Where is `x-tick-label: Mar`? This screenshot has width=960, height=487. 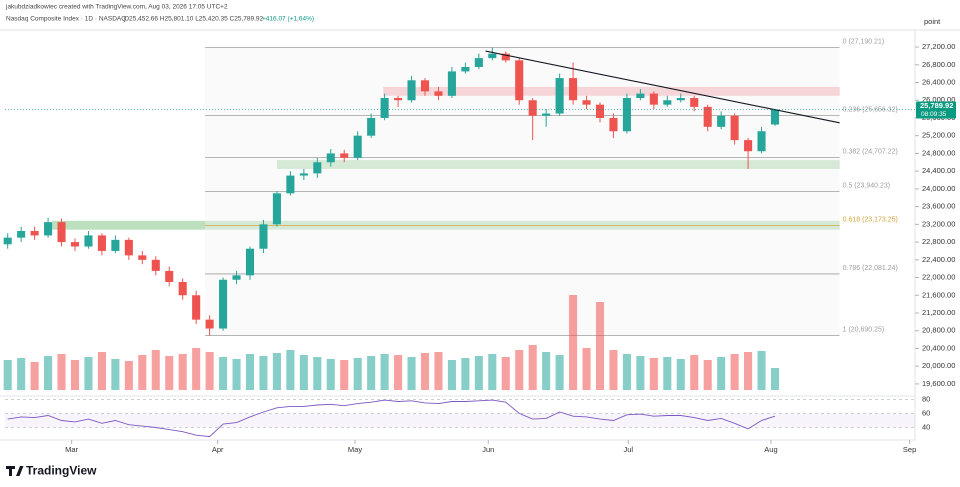 x-tick-label: Mar is located at coordinates (71, 449).